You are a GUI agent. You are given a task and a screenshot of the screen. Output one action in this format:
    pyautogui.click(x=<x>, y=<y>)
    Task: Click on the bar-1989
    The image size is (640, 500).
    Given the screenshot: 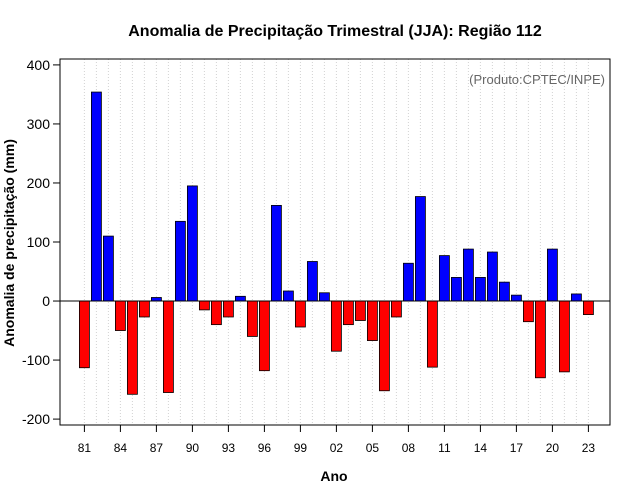 What is the action you would take?
    pyautogui.click(x=180, y=261)
    